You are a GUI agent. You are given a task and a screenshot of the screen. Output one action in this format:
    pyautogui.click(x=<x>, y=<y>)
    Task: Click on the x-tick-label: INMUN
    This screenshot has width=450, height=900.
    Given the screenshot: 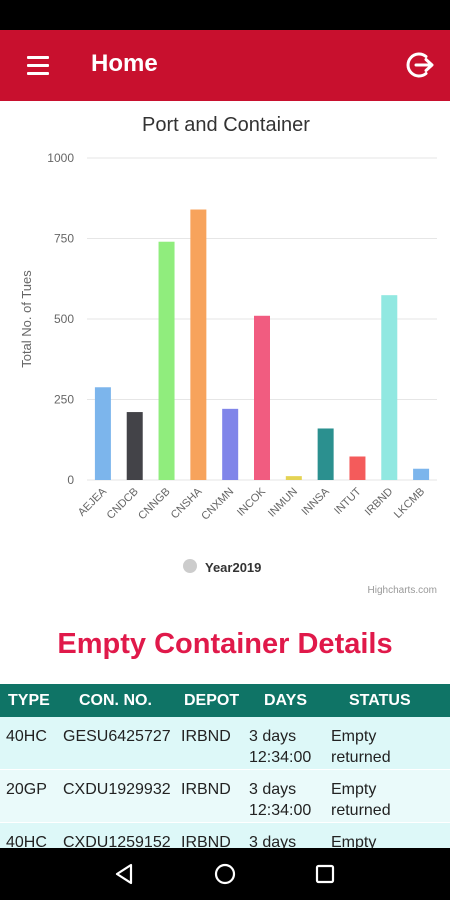 What is the action you would take?
    pyautogui.click(x=283, y=503)
    